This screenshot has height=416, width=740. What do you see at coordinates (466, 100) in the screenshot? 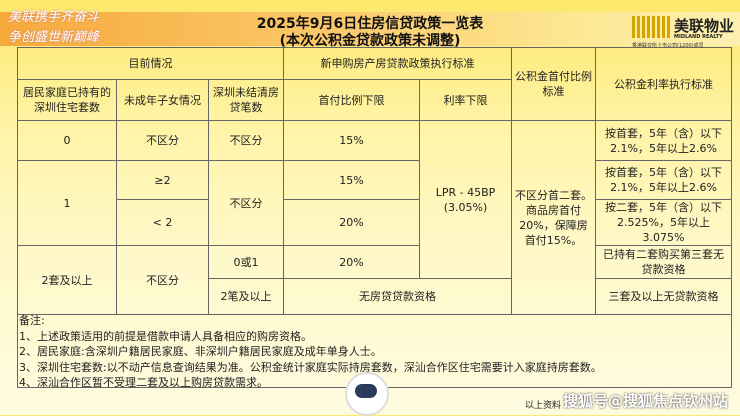
I see `header-rate: 利率下限` at bounding box center [466, 100].